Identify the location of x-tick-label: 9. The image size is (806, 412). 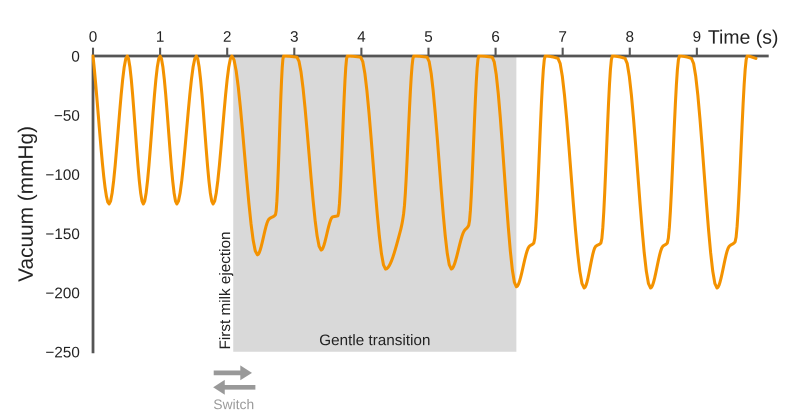
(696, 36).